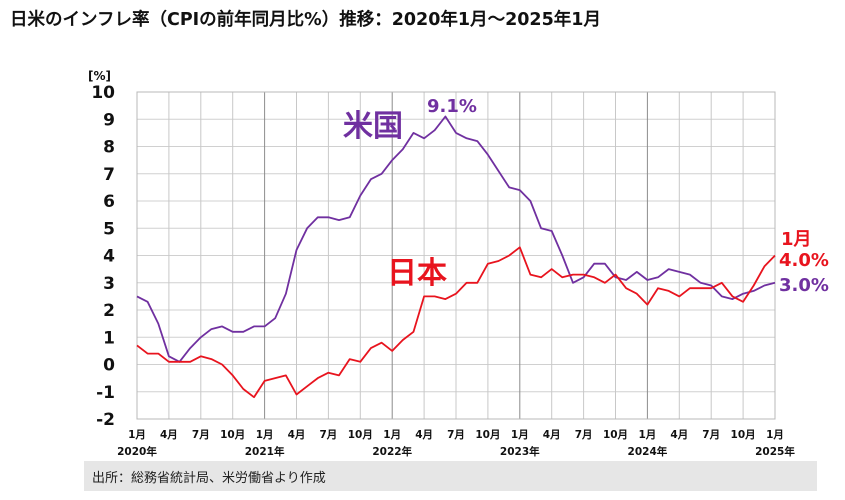  What do you see at coordinates (109, 175) in the screenshot?
I see `y-tick-label: 7` at bounding box center [109, 175].